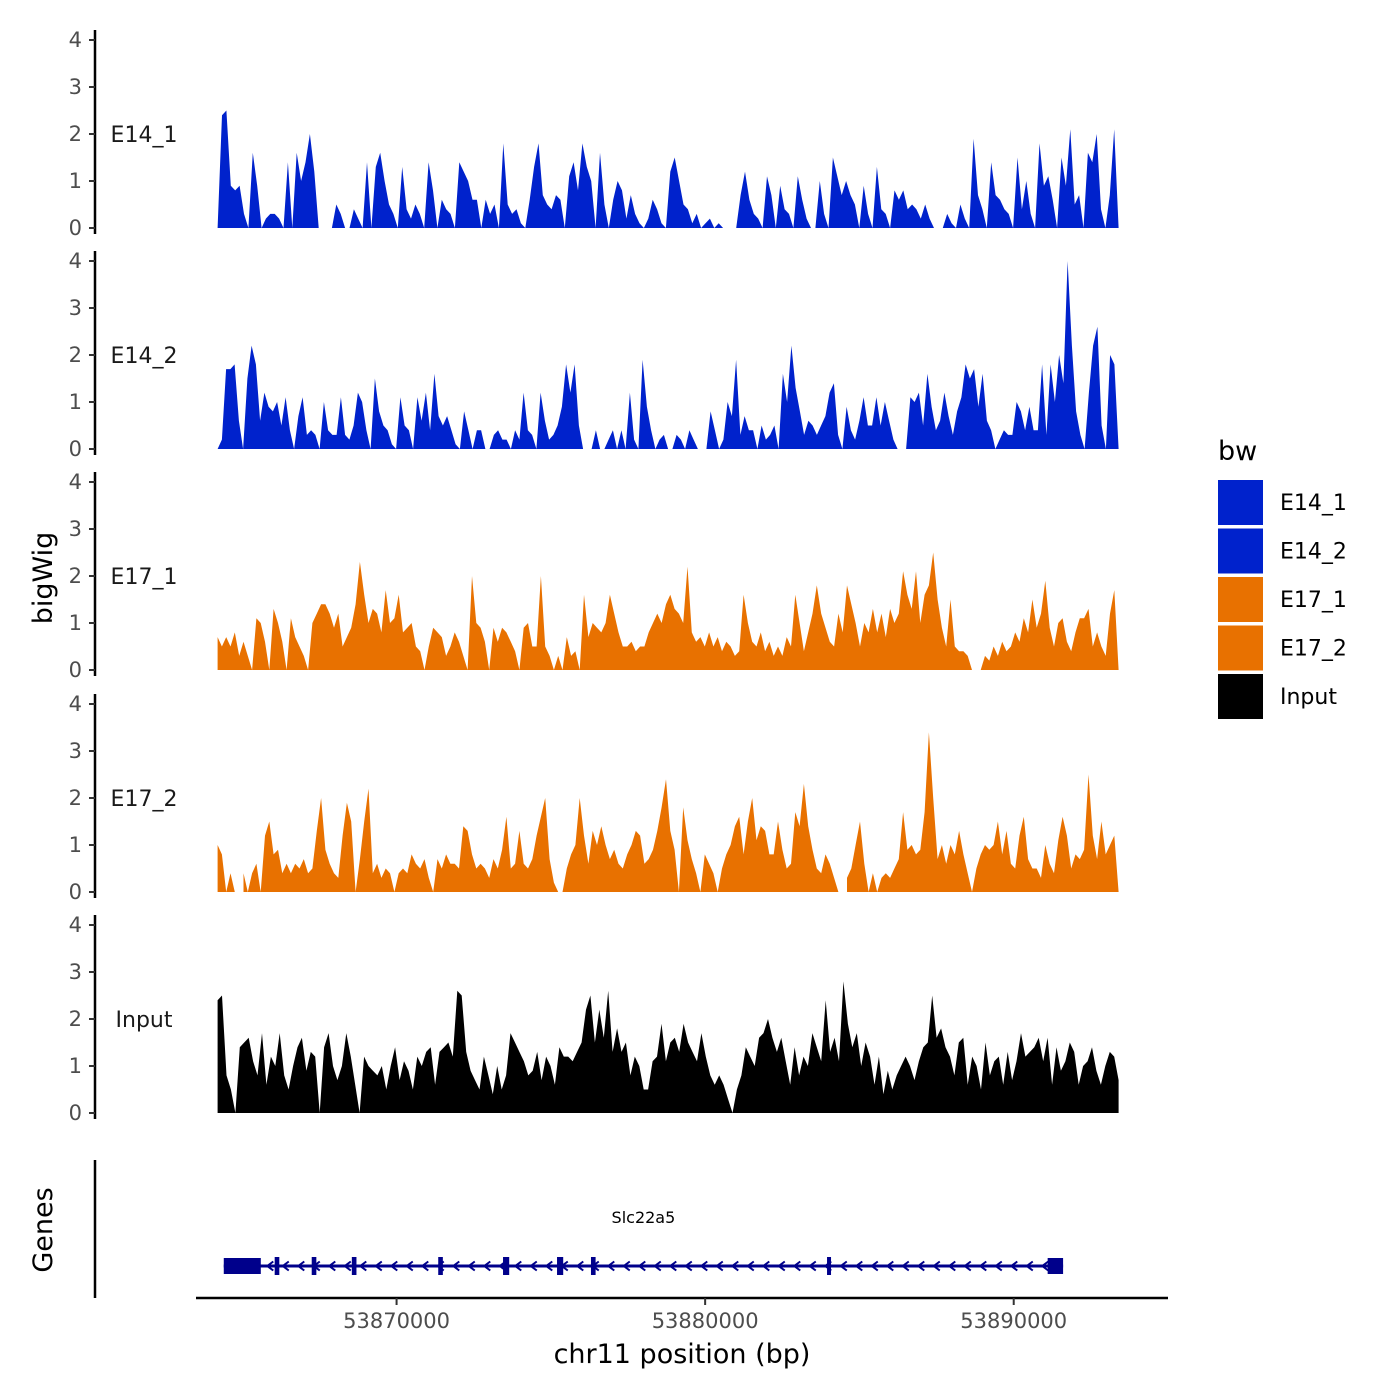 The width and height of the screenshot is (1400, 1400). What do you see at coordinates (43, 1229) in the screenshot?
I see `gene-panel-title: Genes` at bounding box center [43, 1229].